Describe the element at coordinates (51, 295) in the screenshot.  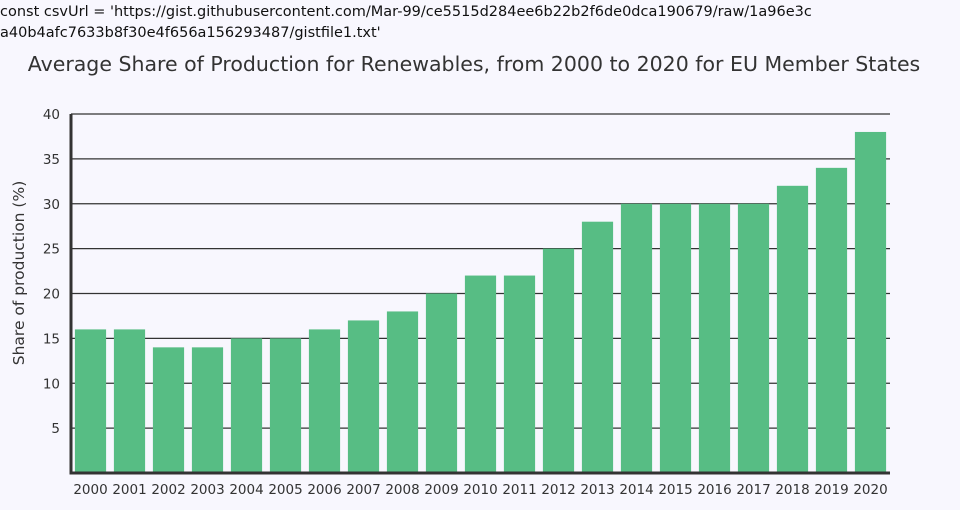
I see `y-tick-label: 20` at that location.